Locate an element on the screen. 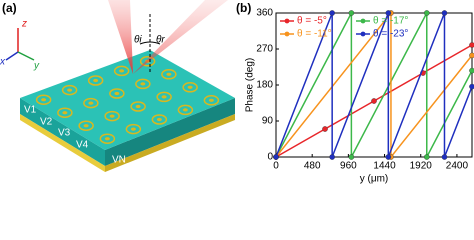 The width and height of the screenshot is (474, 240). x-tick-label: 480 is located at coordinates (312, 166).